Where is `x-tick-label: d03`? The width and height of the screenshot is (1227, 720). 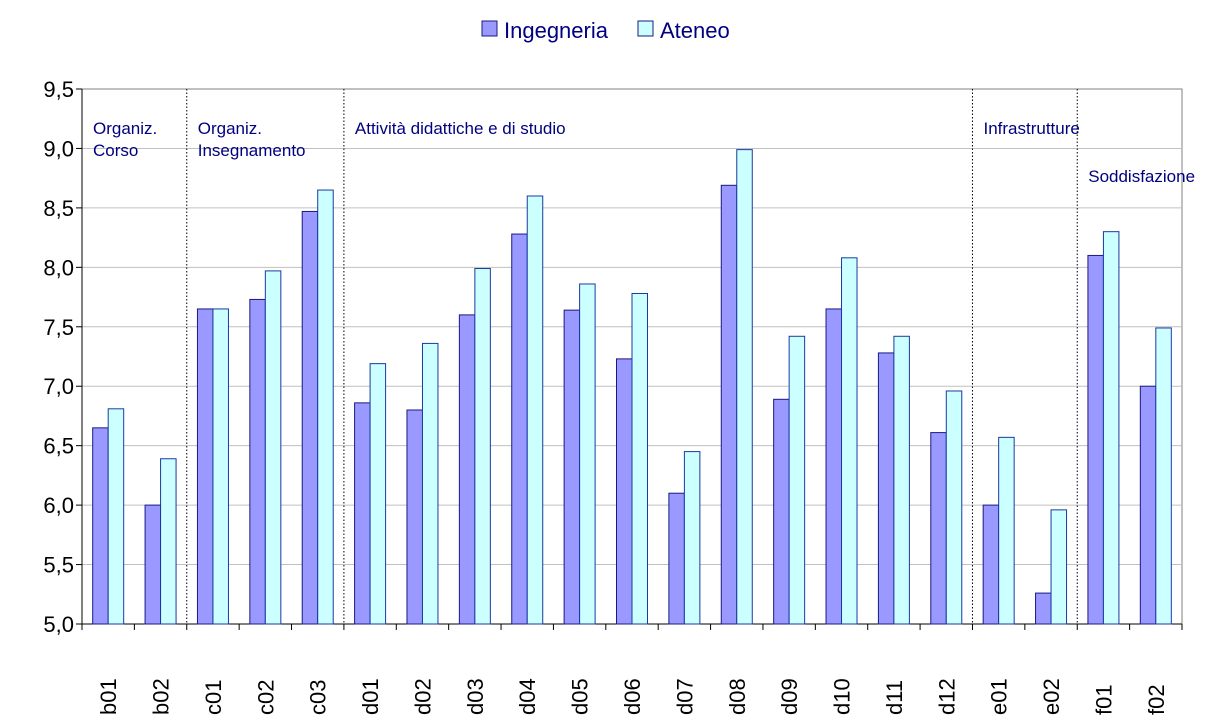
x-tick-label: d03 is located at coordinates (475, 696).